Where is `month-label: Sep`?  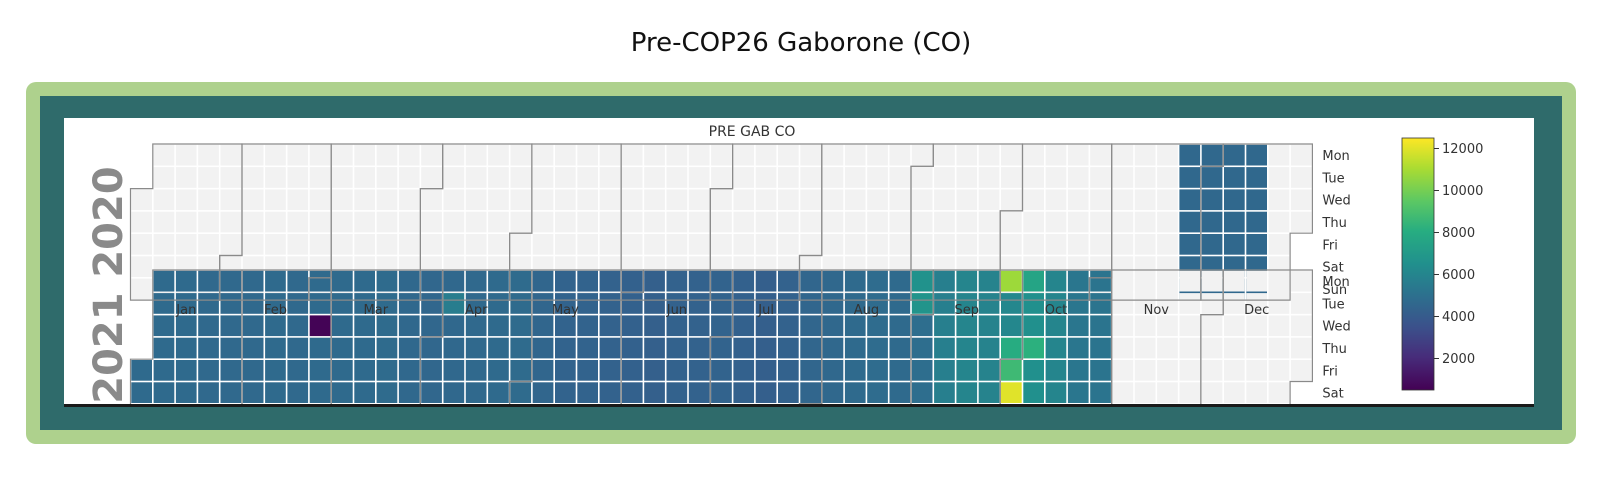
month-label: Sep is located at coordinates (967, 310).